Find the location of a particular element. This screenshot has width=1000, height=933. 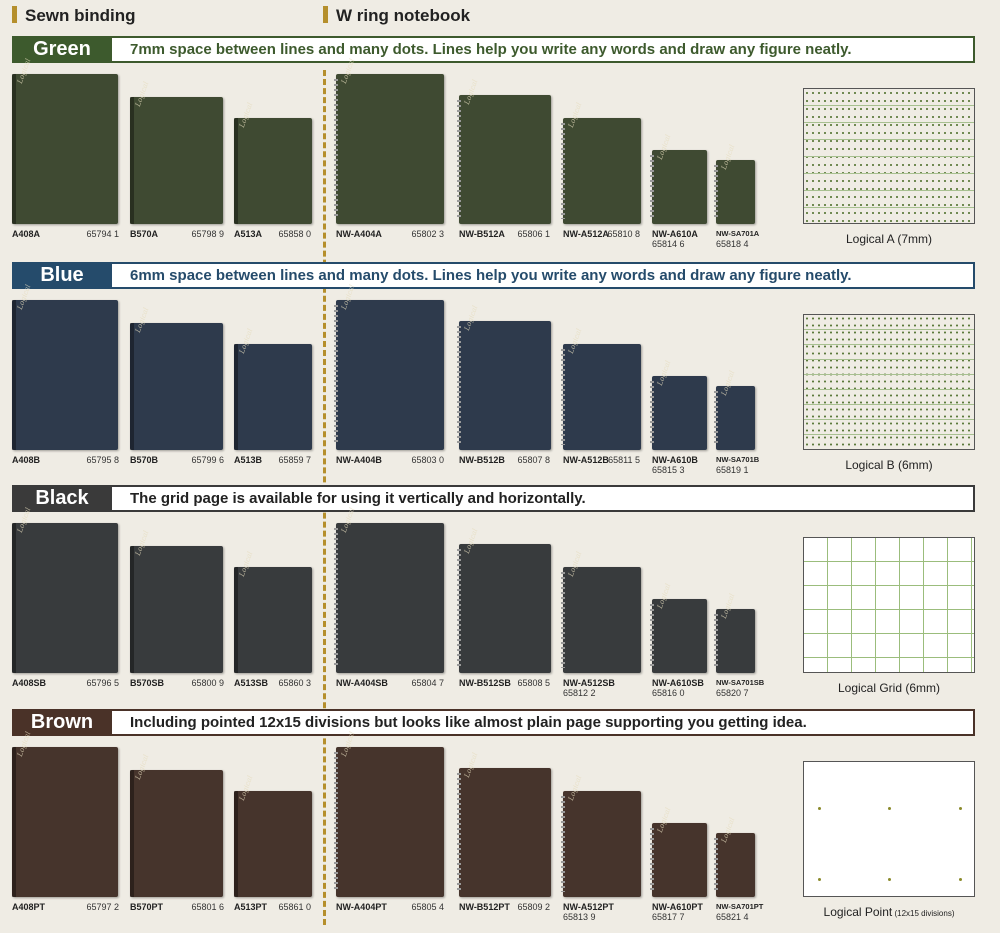

page-sample-brown is located at coordinates (889, 829).